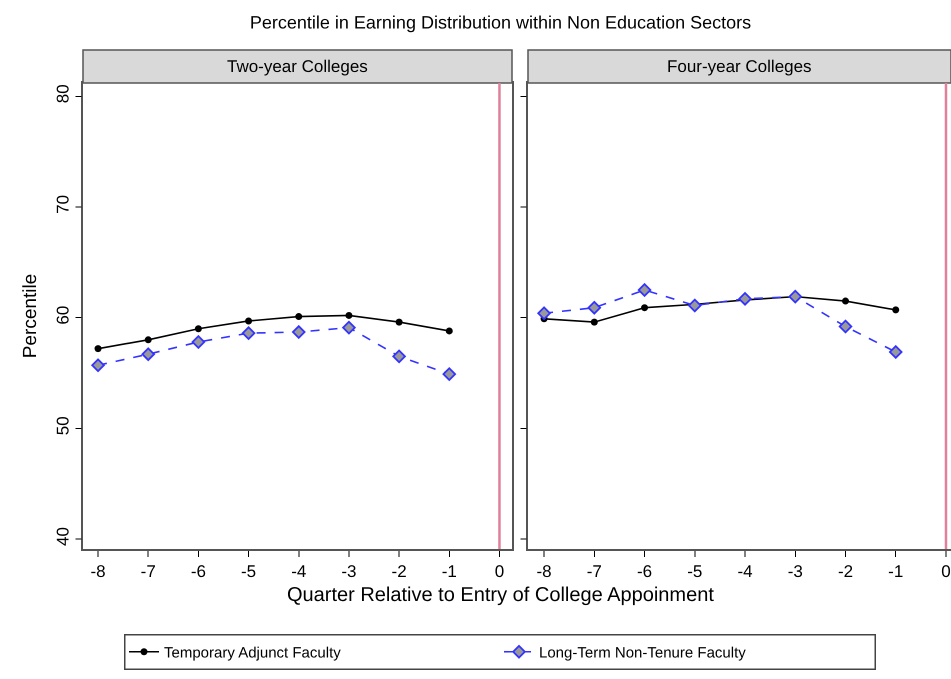 Image resolution: width=951 pixels, height=679 pixels. Describe the element at coordinates (62, 536) in the screenshot. I see `y-tick-label: 40` at that location.